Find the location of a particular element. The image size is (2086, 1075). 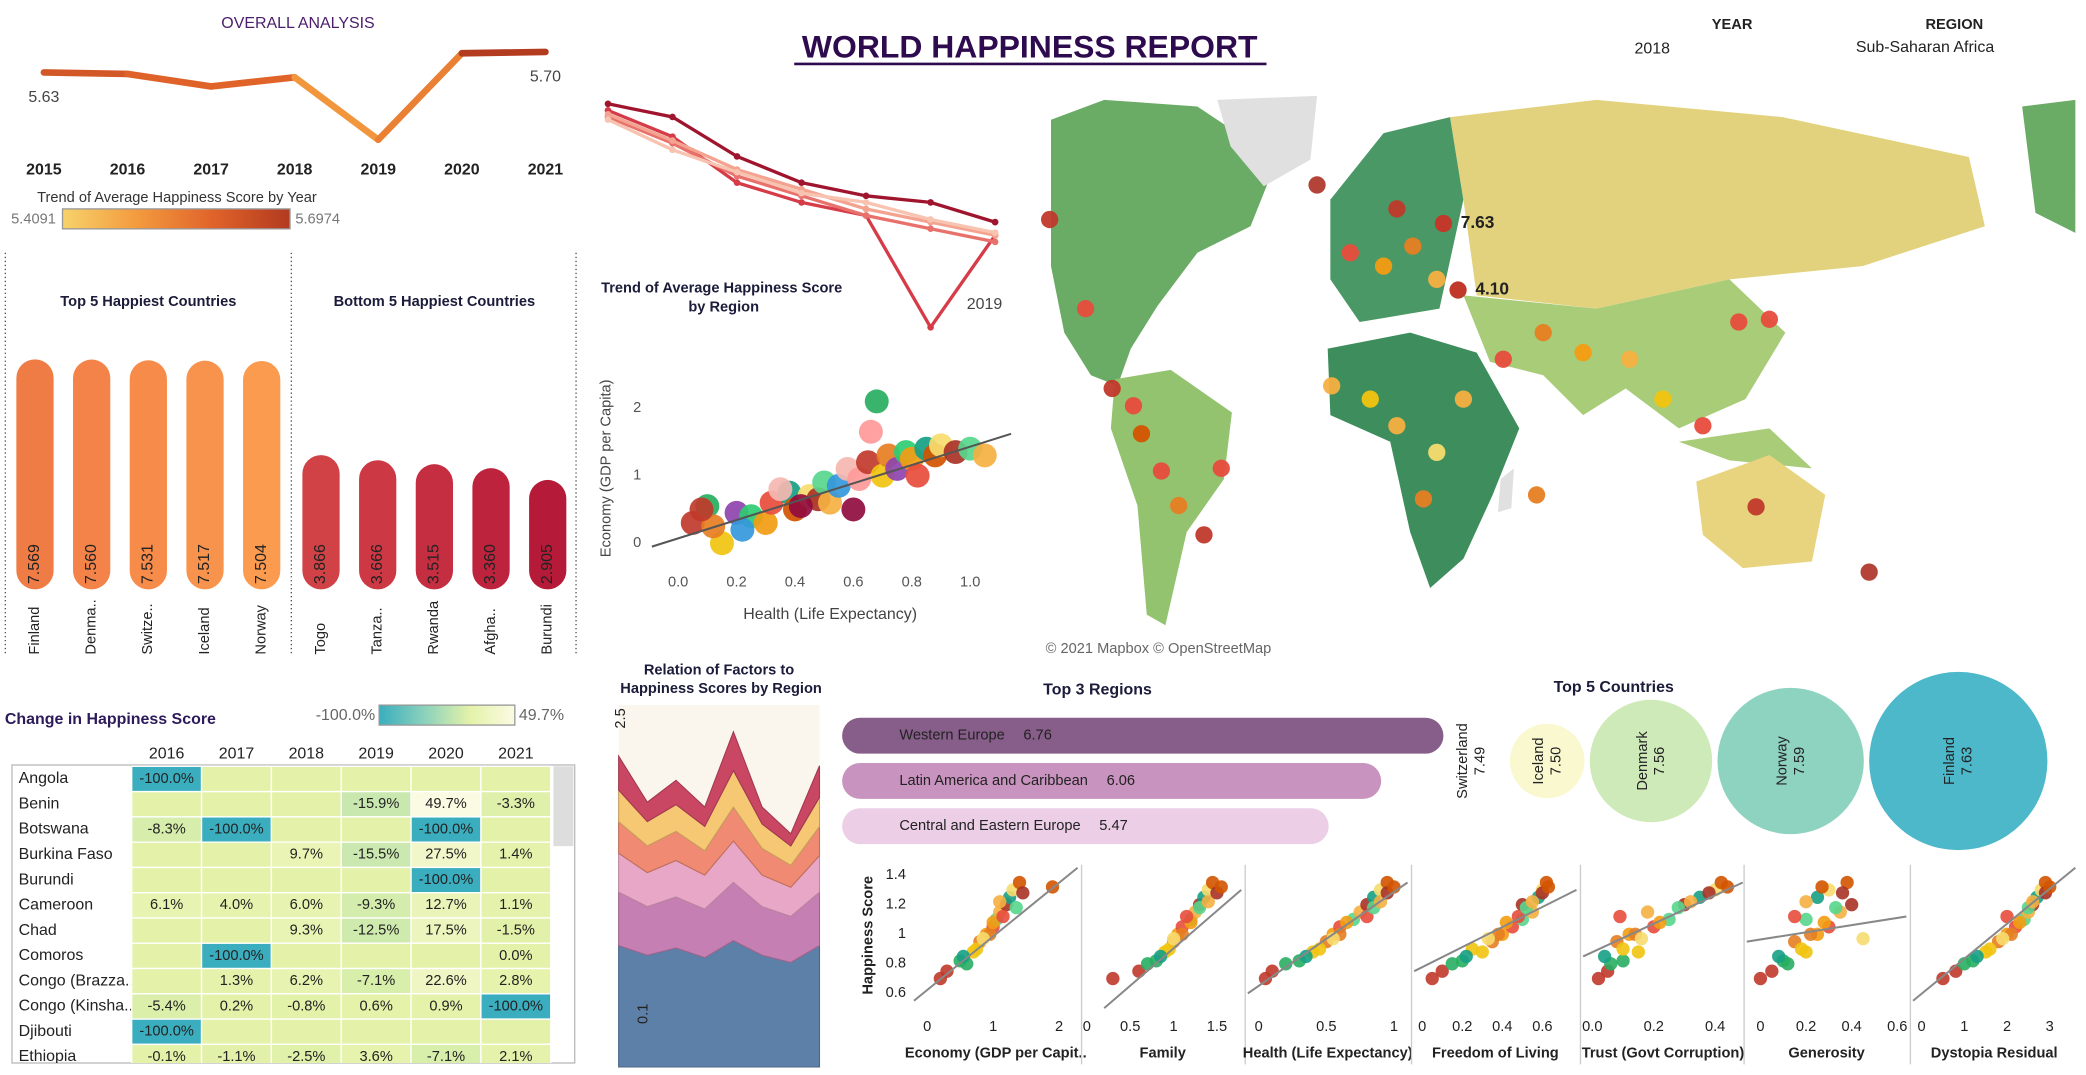

cell-label: -2.5% is located at coordinates (306, 1057).